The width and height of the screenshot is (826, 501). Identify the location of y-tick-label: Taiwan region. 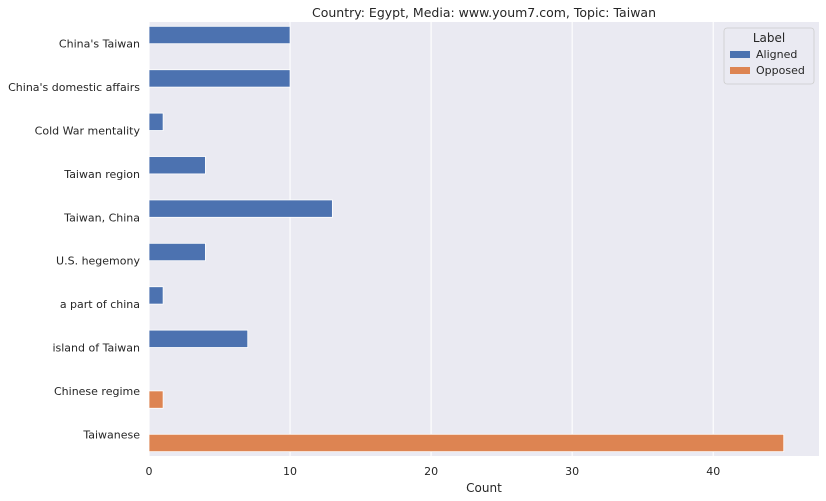
(101, 174).